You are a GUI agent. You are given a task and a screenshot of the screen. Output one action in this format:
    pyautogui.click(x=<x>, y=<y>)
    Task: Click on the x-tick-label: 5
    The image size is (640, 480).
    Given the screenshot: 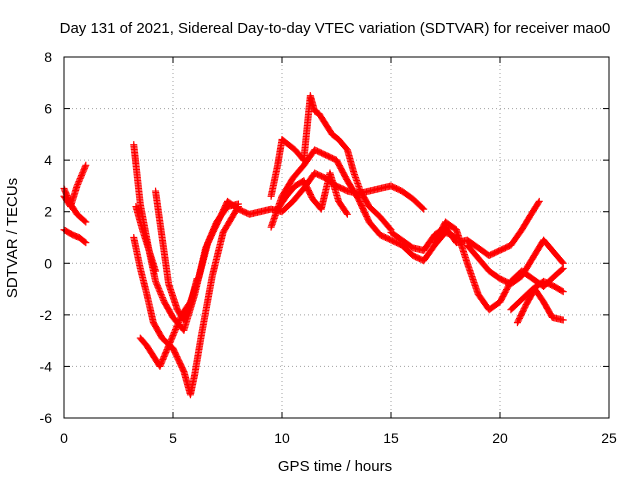 What is the action you would take?
    pyautogui.click(x=173, y=438)
    